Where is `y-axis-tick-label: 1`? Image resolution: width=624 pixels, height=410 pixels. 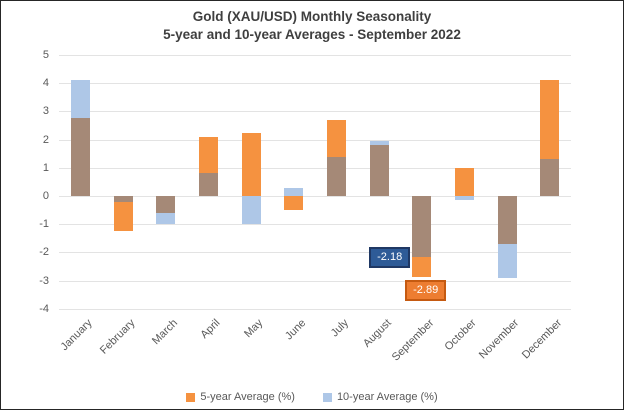
y-axis-tick-label: 1 is located at coordinates (45, 167).